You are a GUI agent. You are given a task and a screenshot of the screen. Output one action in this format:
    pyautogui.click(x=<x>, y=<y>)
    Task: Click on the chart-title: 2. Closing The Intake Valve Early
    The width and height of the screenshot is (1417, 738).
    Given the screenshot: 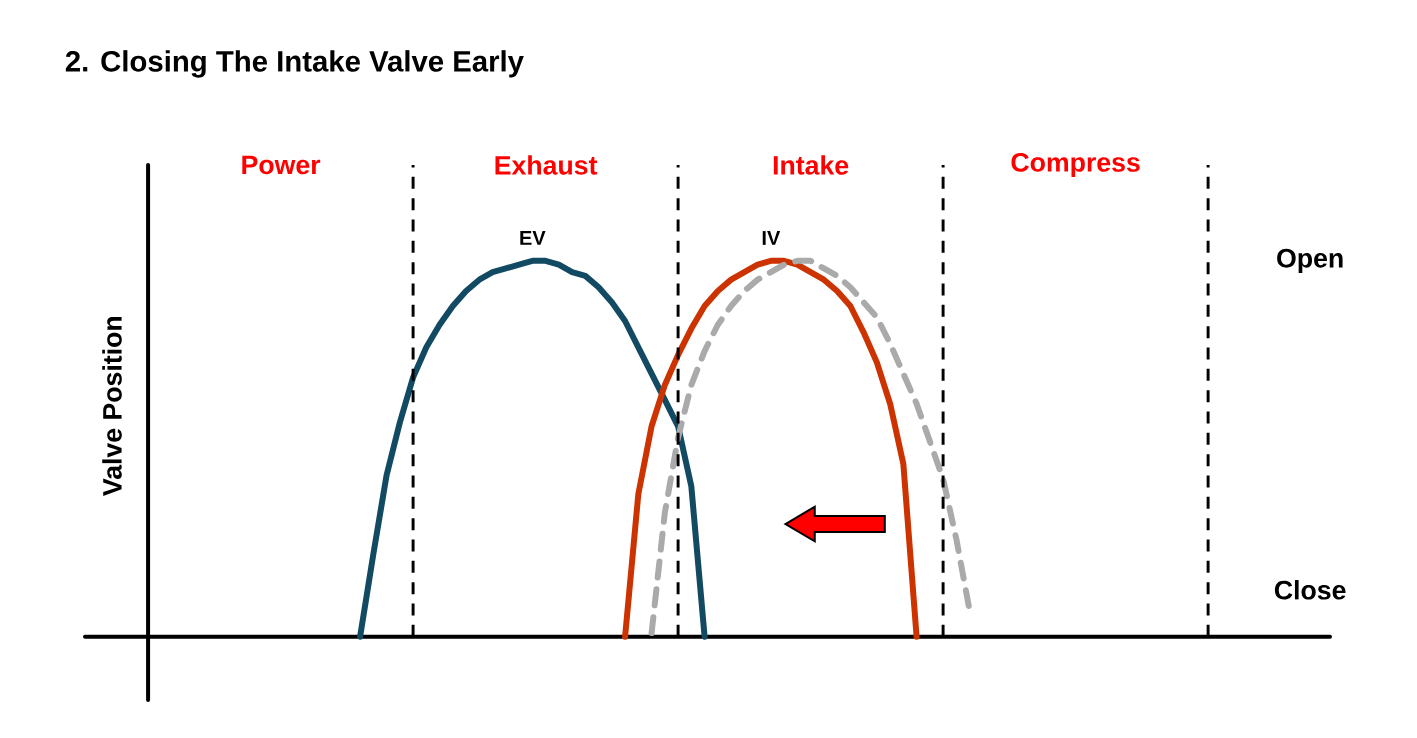 What is the action you would take?
    pyautogui.click(x=294, y=64)
    